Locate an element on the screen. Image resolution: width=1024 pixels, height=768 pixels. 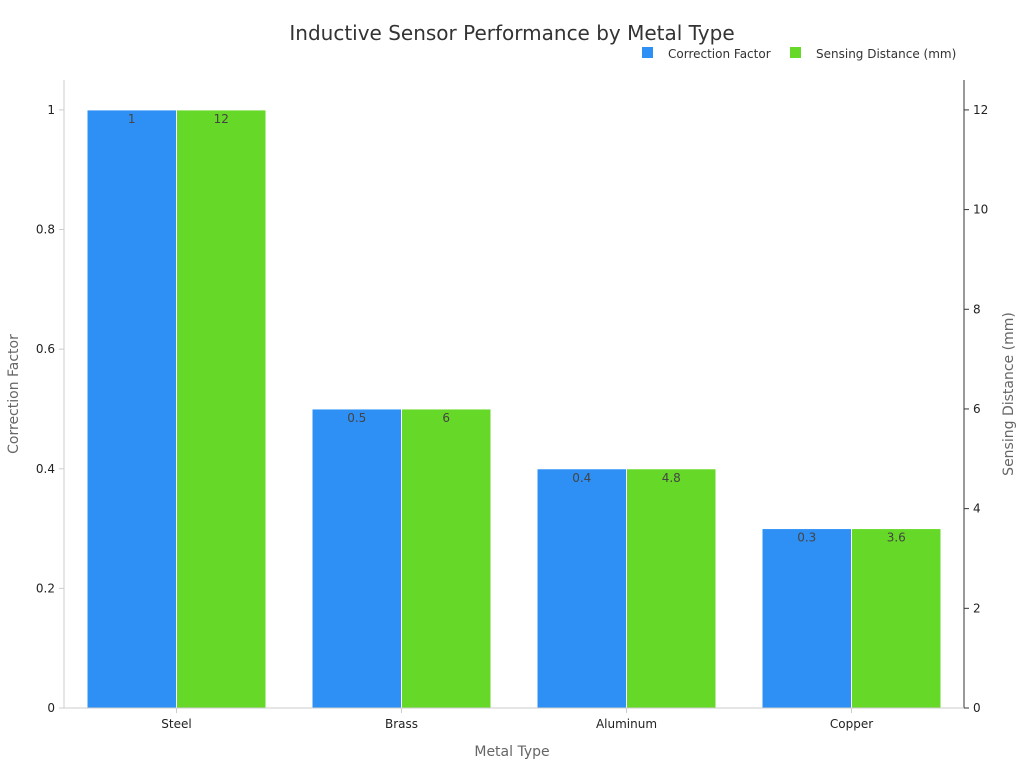
y-right-tick-label: 0 is located at coordinates (977, 708).